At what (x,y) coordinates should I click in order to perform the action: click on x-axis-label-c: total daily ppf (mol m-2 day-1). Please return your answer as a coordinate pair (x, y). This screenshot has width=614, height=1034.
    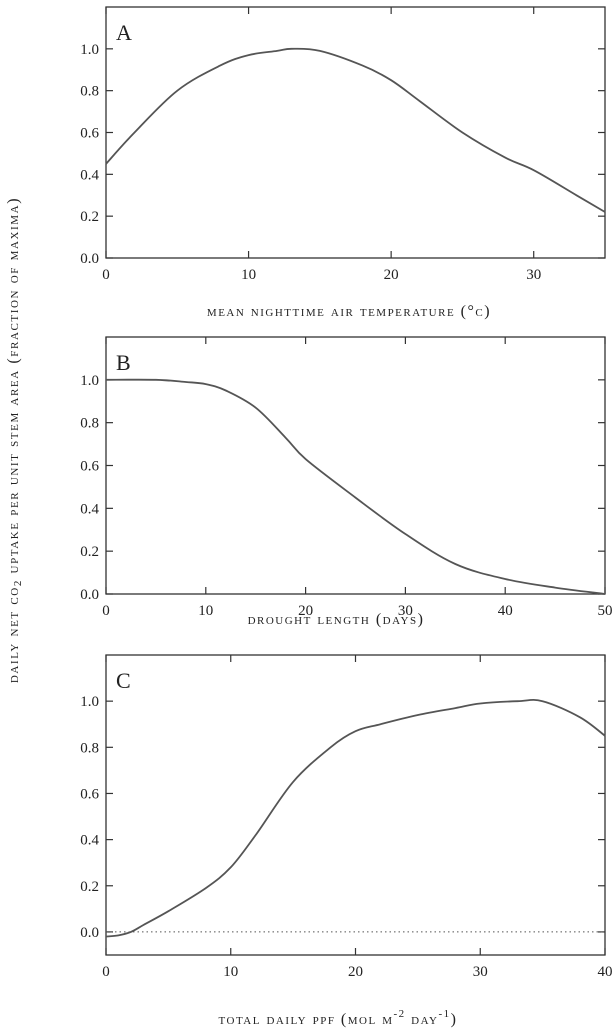
    Looking at the image, I should click on (338, 1018).